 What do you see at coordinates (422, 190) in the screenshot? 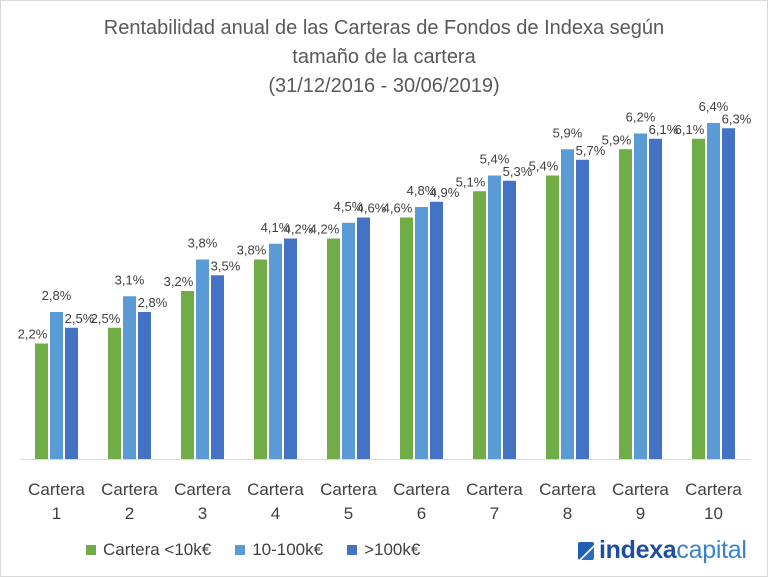
I see `data-label: 4,8%` at bounding box center [422, 190].